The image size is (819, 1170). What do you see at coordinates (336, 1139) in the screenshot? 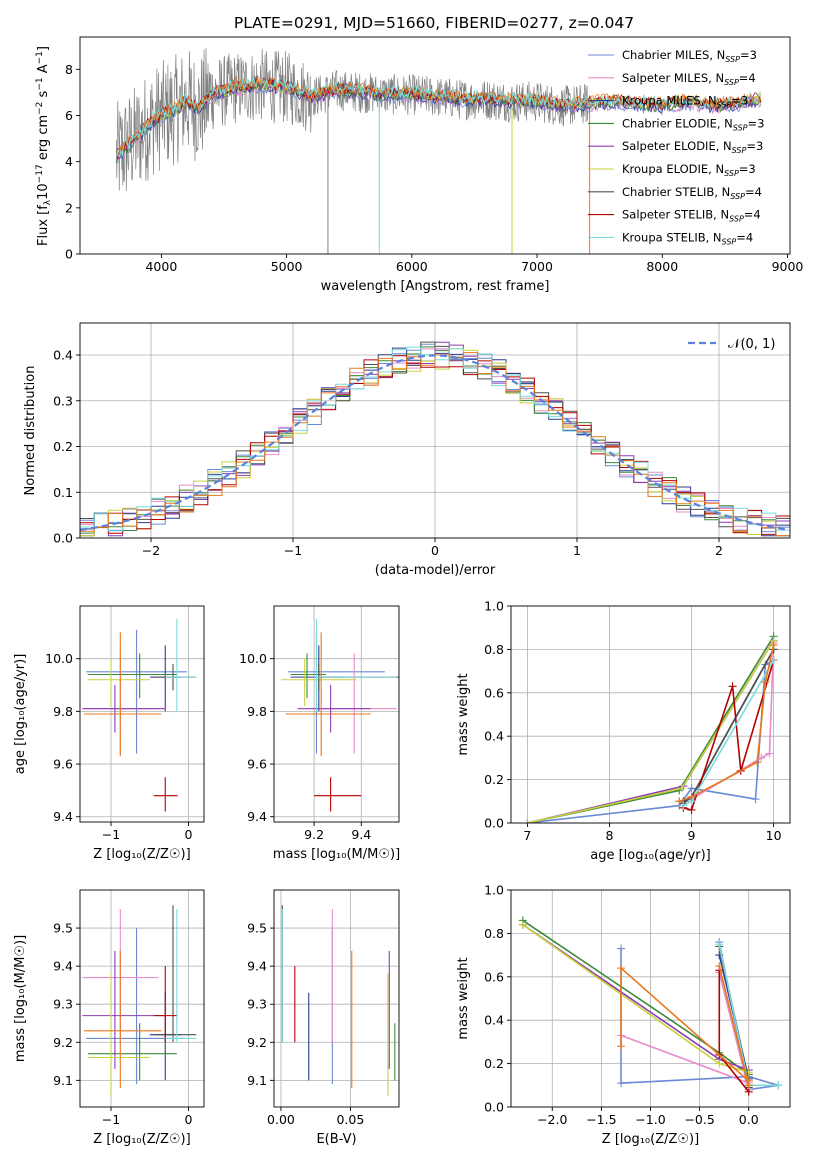
I see `x-axis-label: E(B-V)` at bounding box center [336, 1139].